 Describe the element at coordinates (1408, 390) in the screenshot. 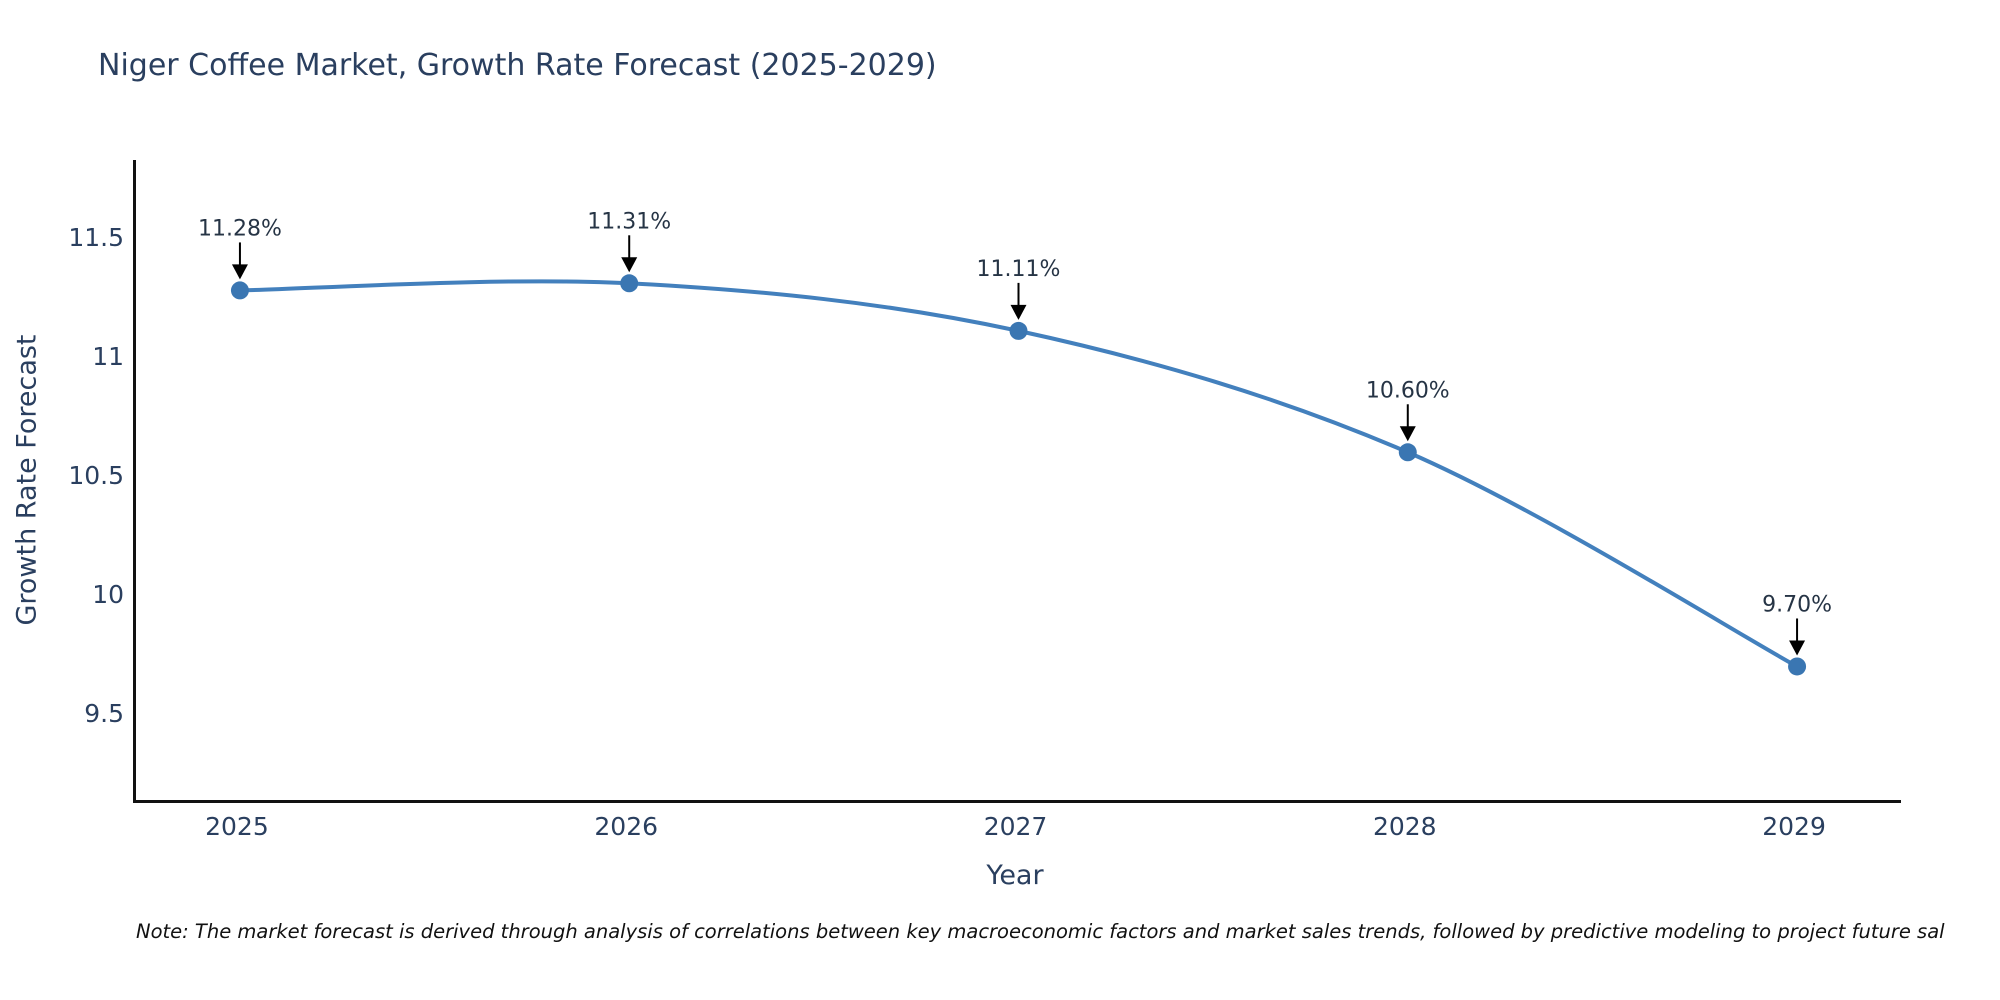

I see `annotation-label: 10.60%` at that location.